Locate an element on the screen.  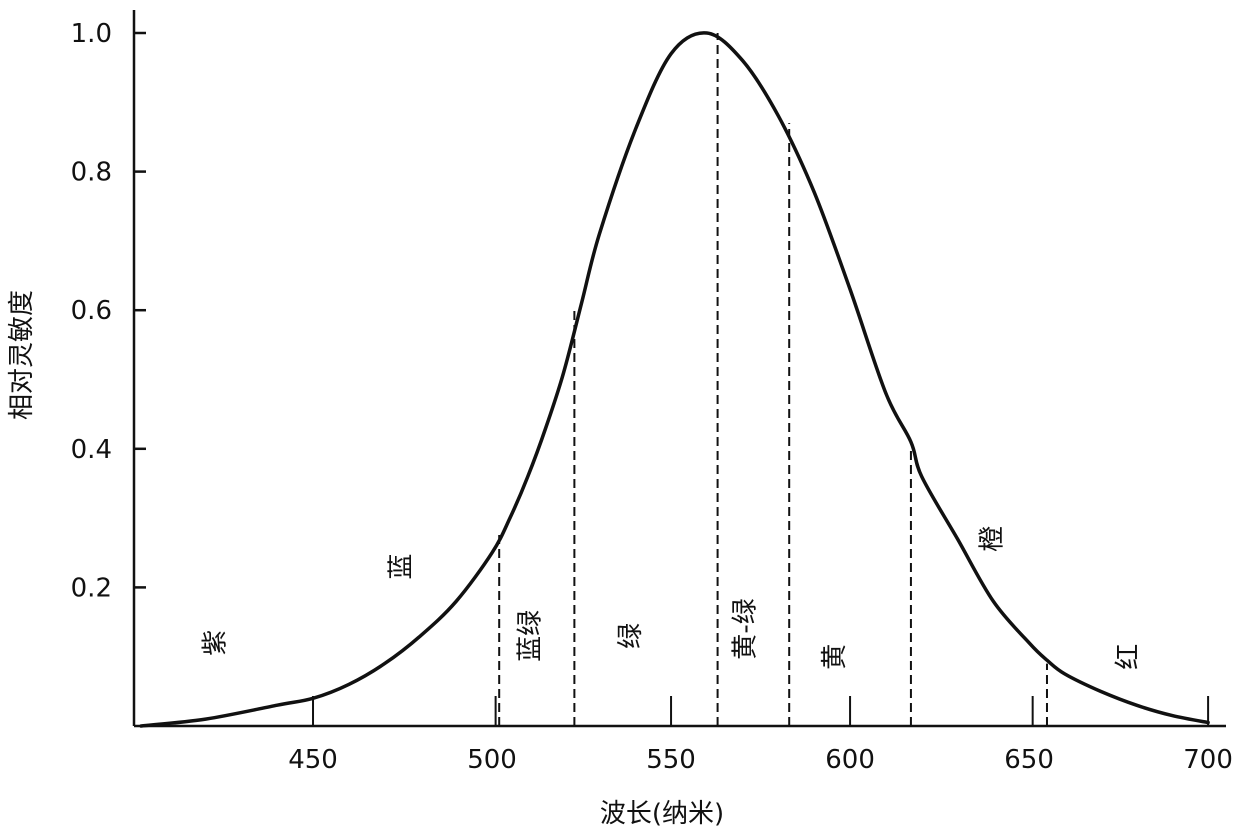
short-ticks is located at coordinates (760, 711).